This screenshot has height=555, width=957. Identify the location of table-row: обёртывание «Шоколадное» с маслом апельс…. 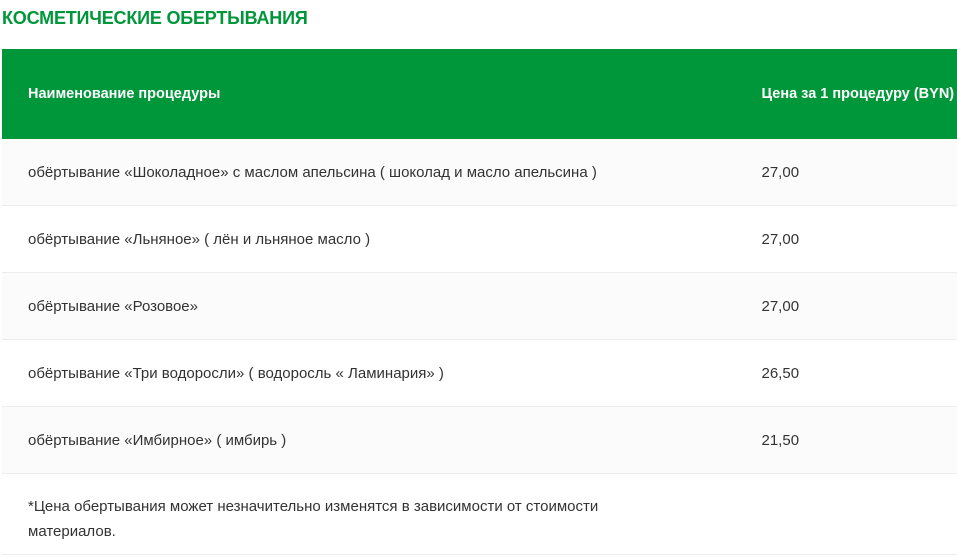
(479, 172).